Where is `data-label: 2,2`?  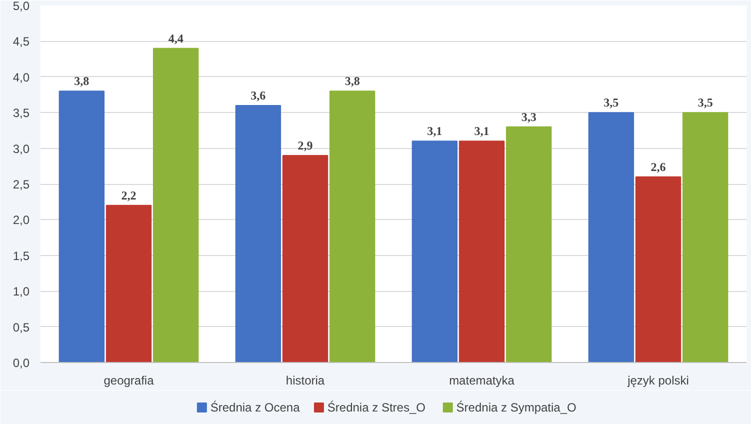 data-label: 2,2 is located at coordinates (128, 195).